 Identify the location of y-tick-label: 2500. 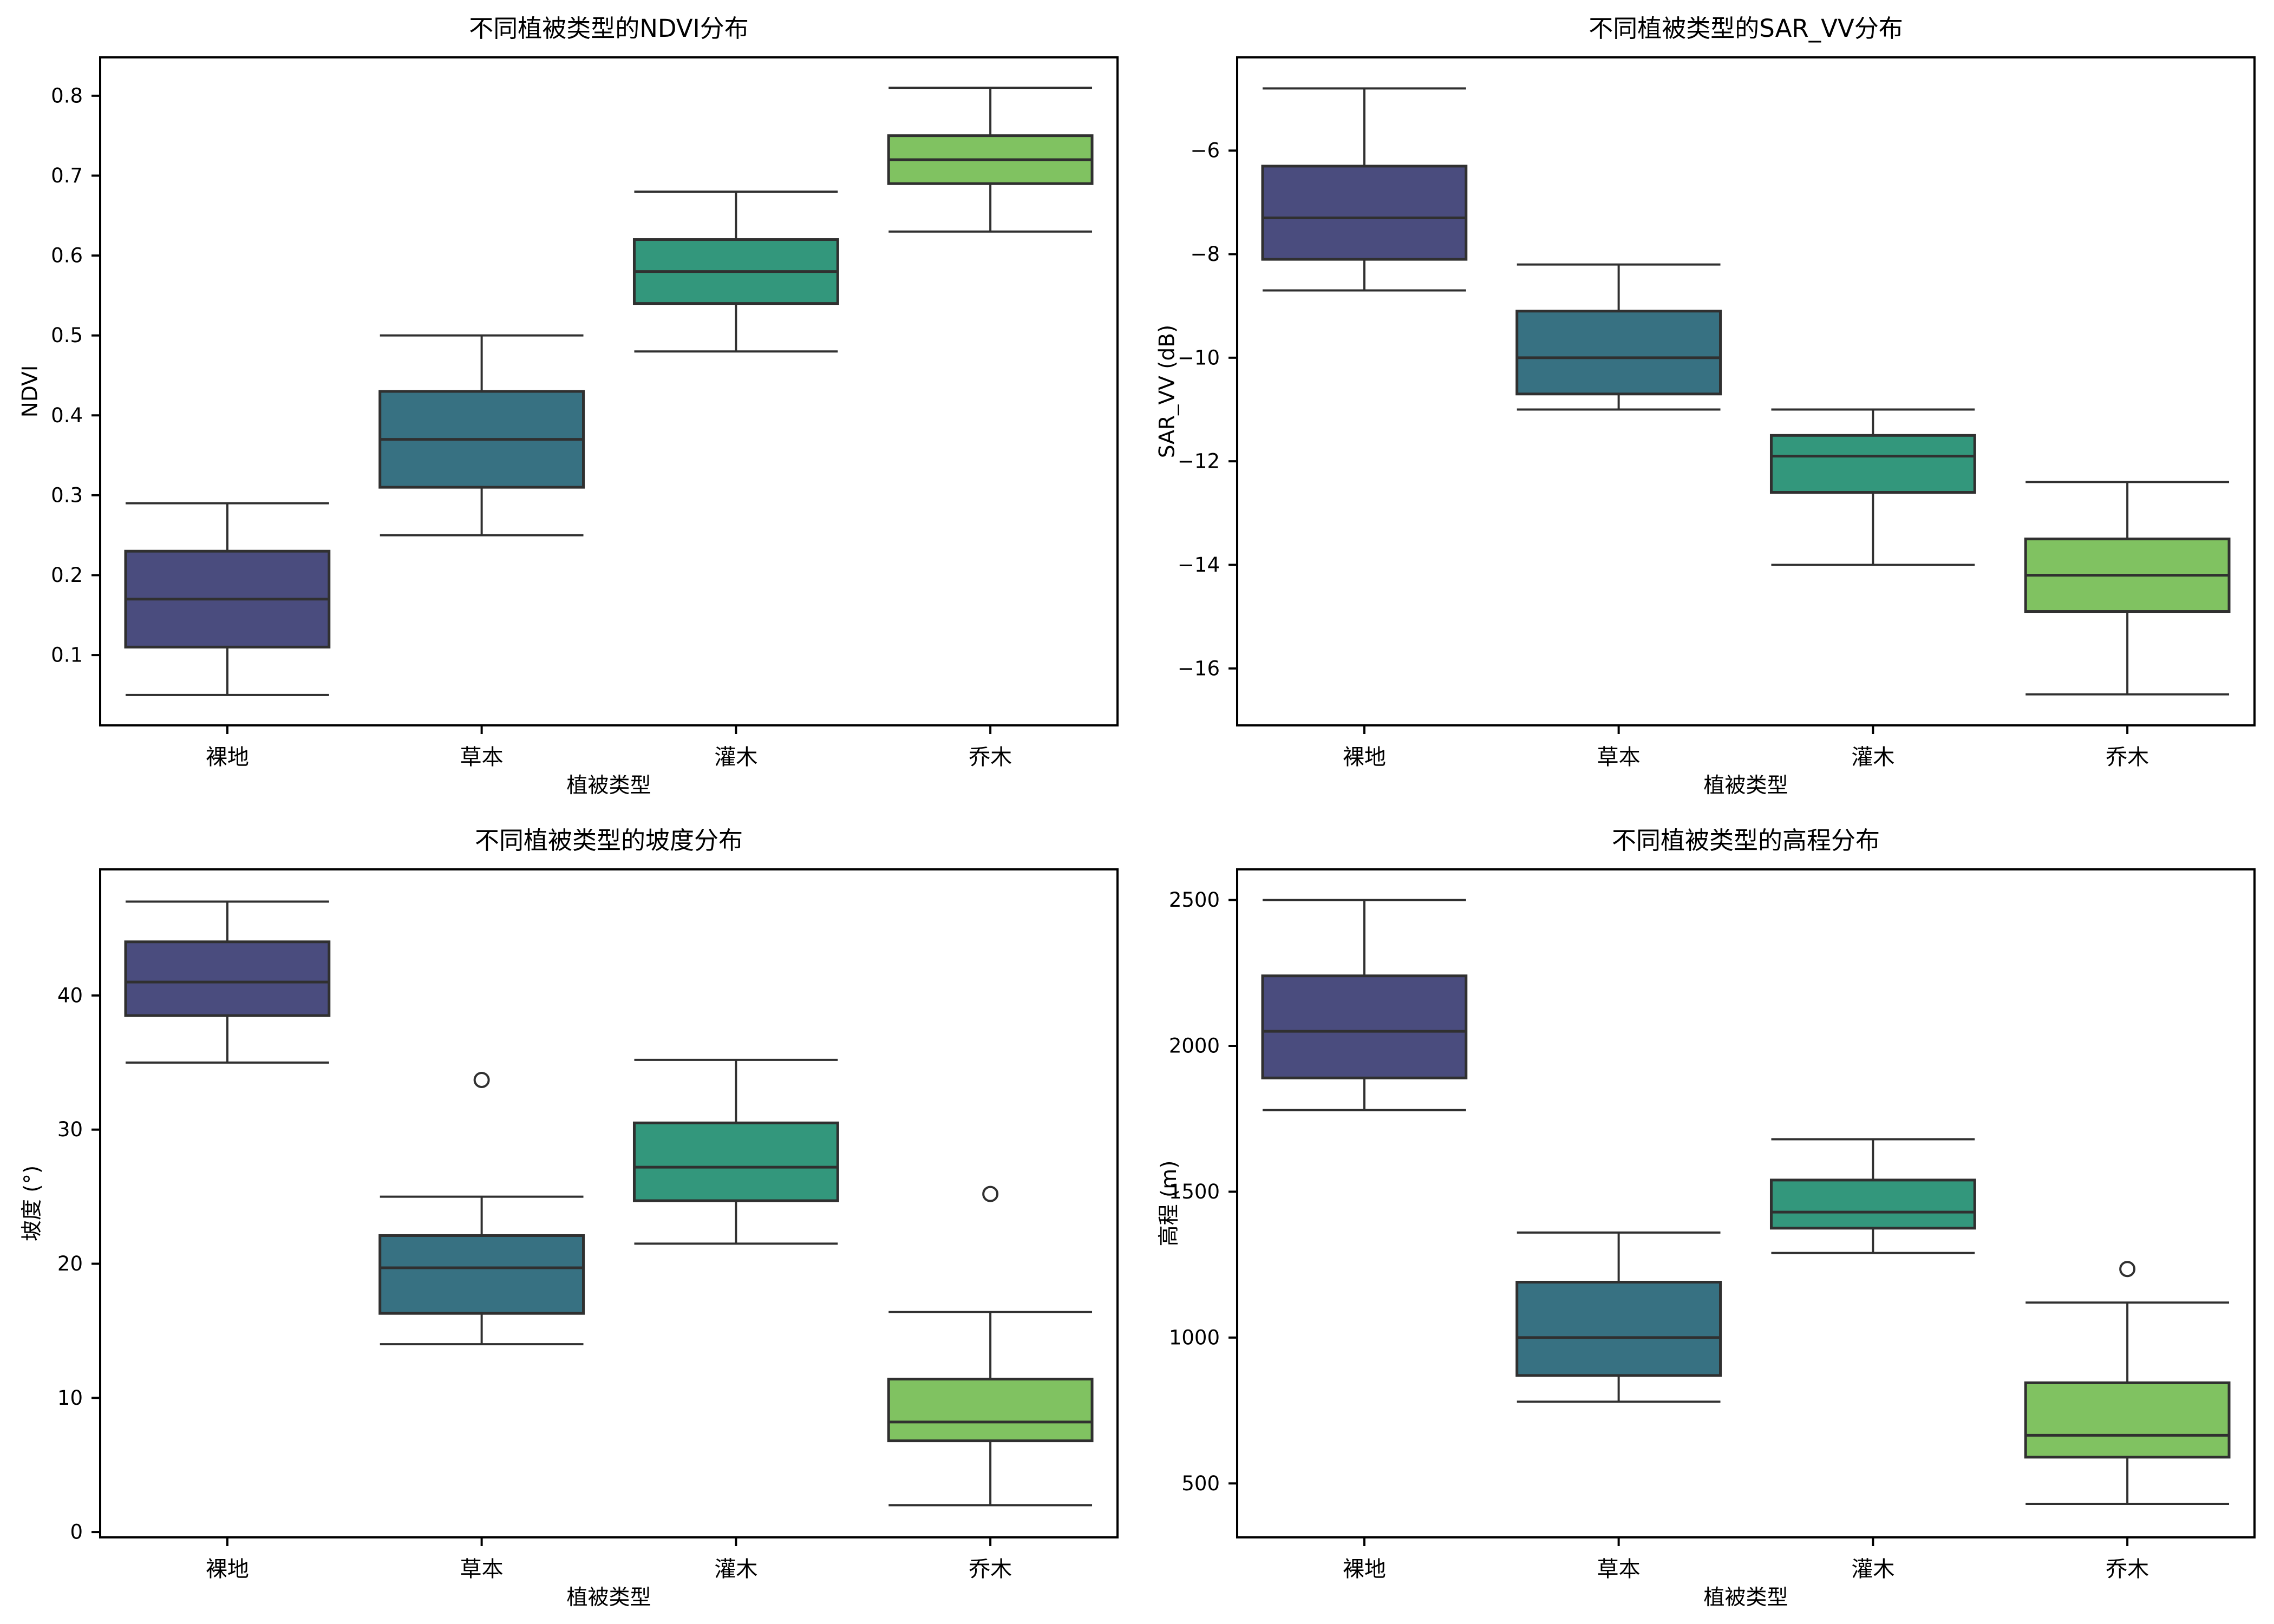
(1194, 900).